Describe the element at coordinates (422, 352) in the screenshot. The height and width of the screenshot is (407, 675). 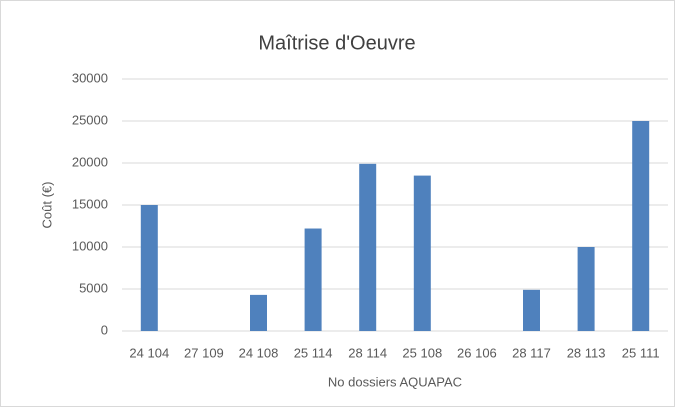
I see `x-tick-label: 25 108` at that location.